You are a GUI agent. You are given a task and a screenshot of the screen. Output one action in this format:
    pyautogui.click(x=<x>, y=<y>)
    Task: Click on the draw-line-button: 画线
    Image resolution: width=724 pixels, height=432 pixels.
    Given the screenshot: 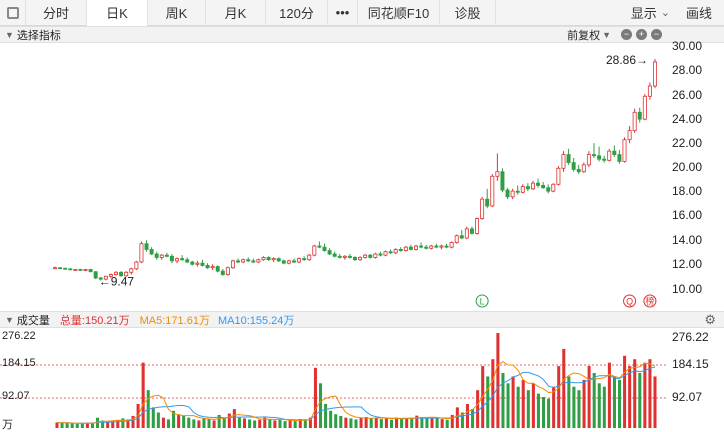 What is the action you would take?
    pyautogui.click(x=698, y=13)
    